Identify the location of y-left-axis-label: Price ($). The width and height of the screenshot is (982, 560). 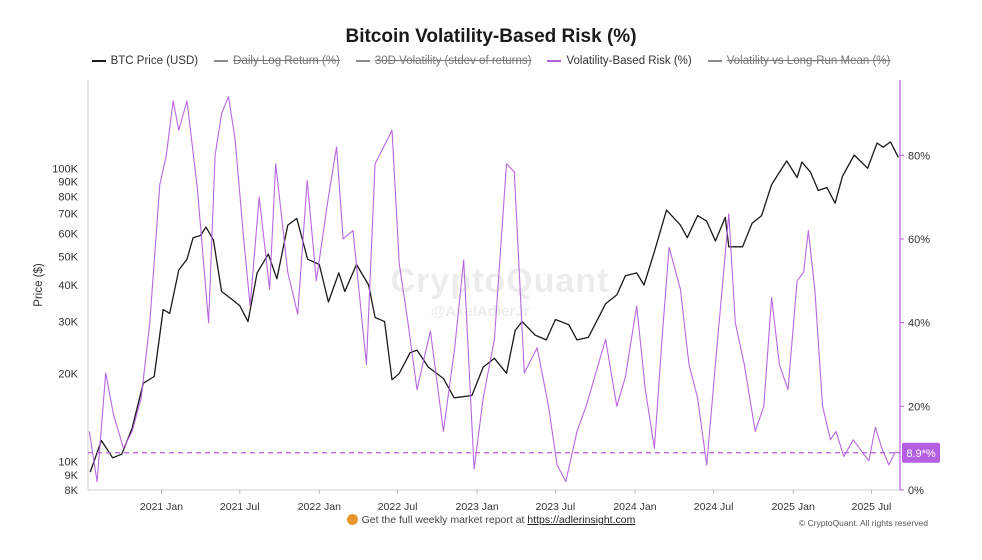
(39, 285).